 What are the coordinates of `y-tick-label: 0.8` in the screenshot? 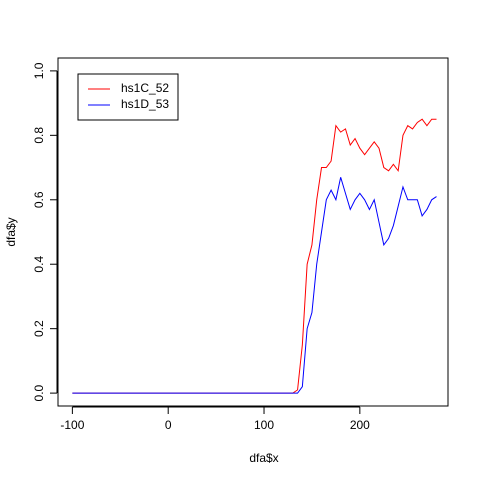 It's located at (39, 135).